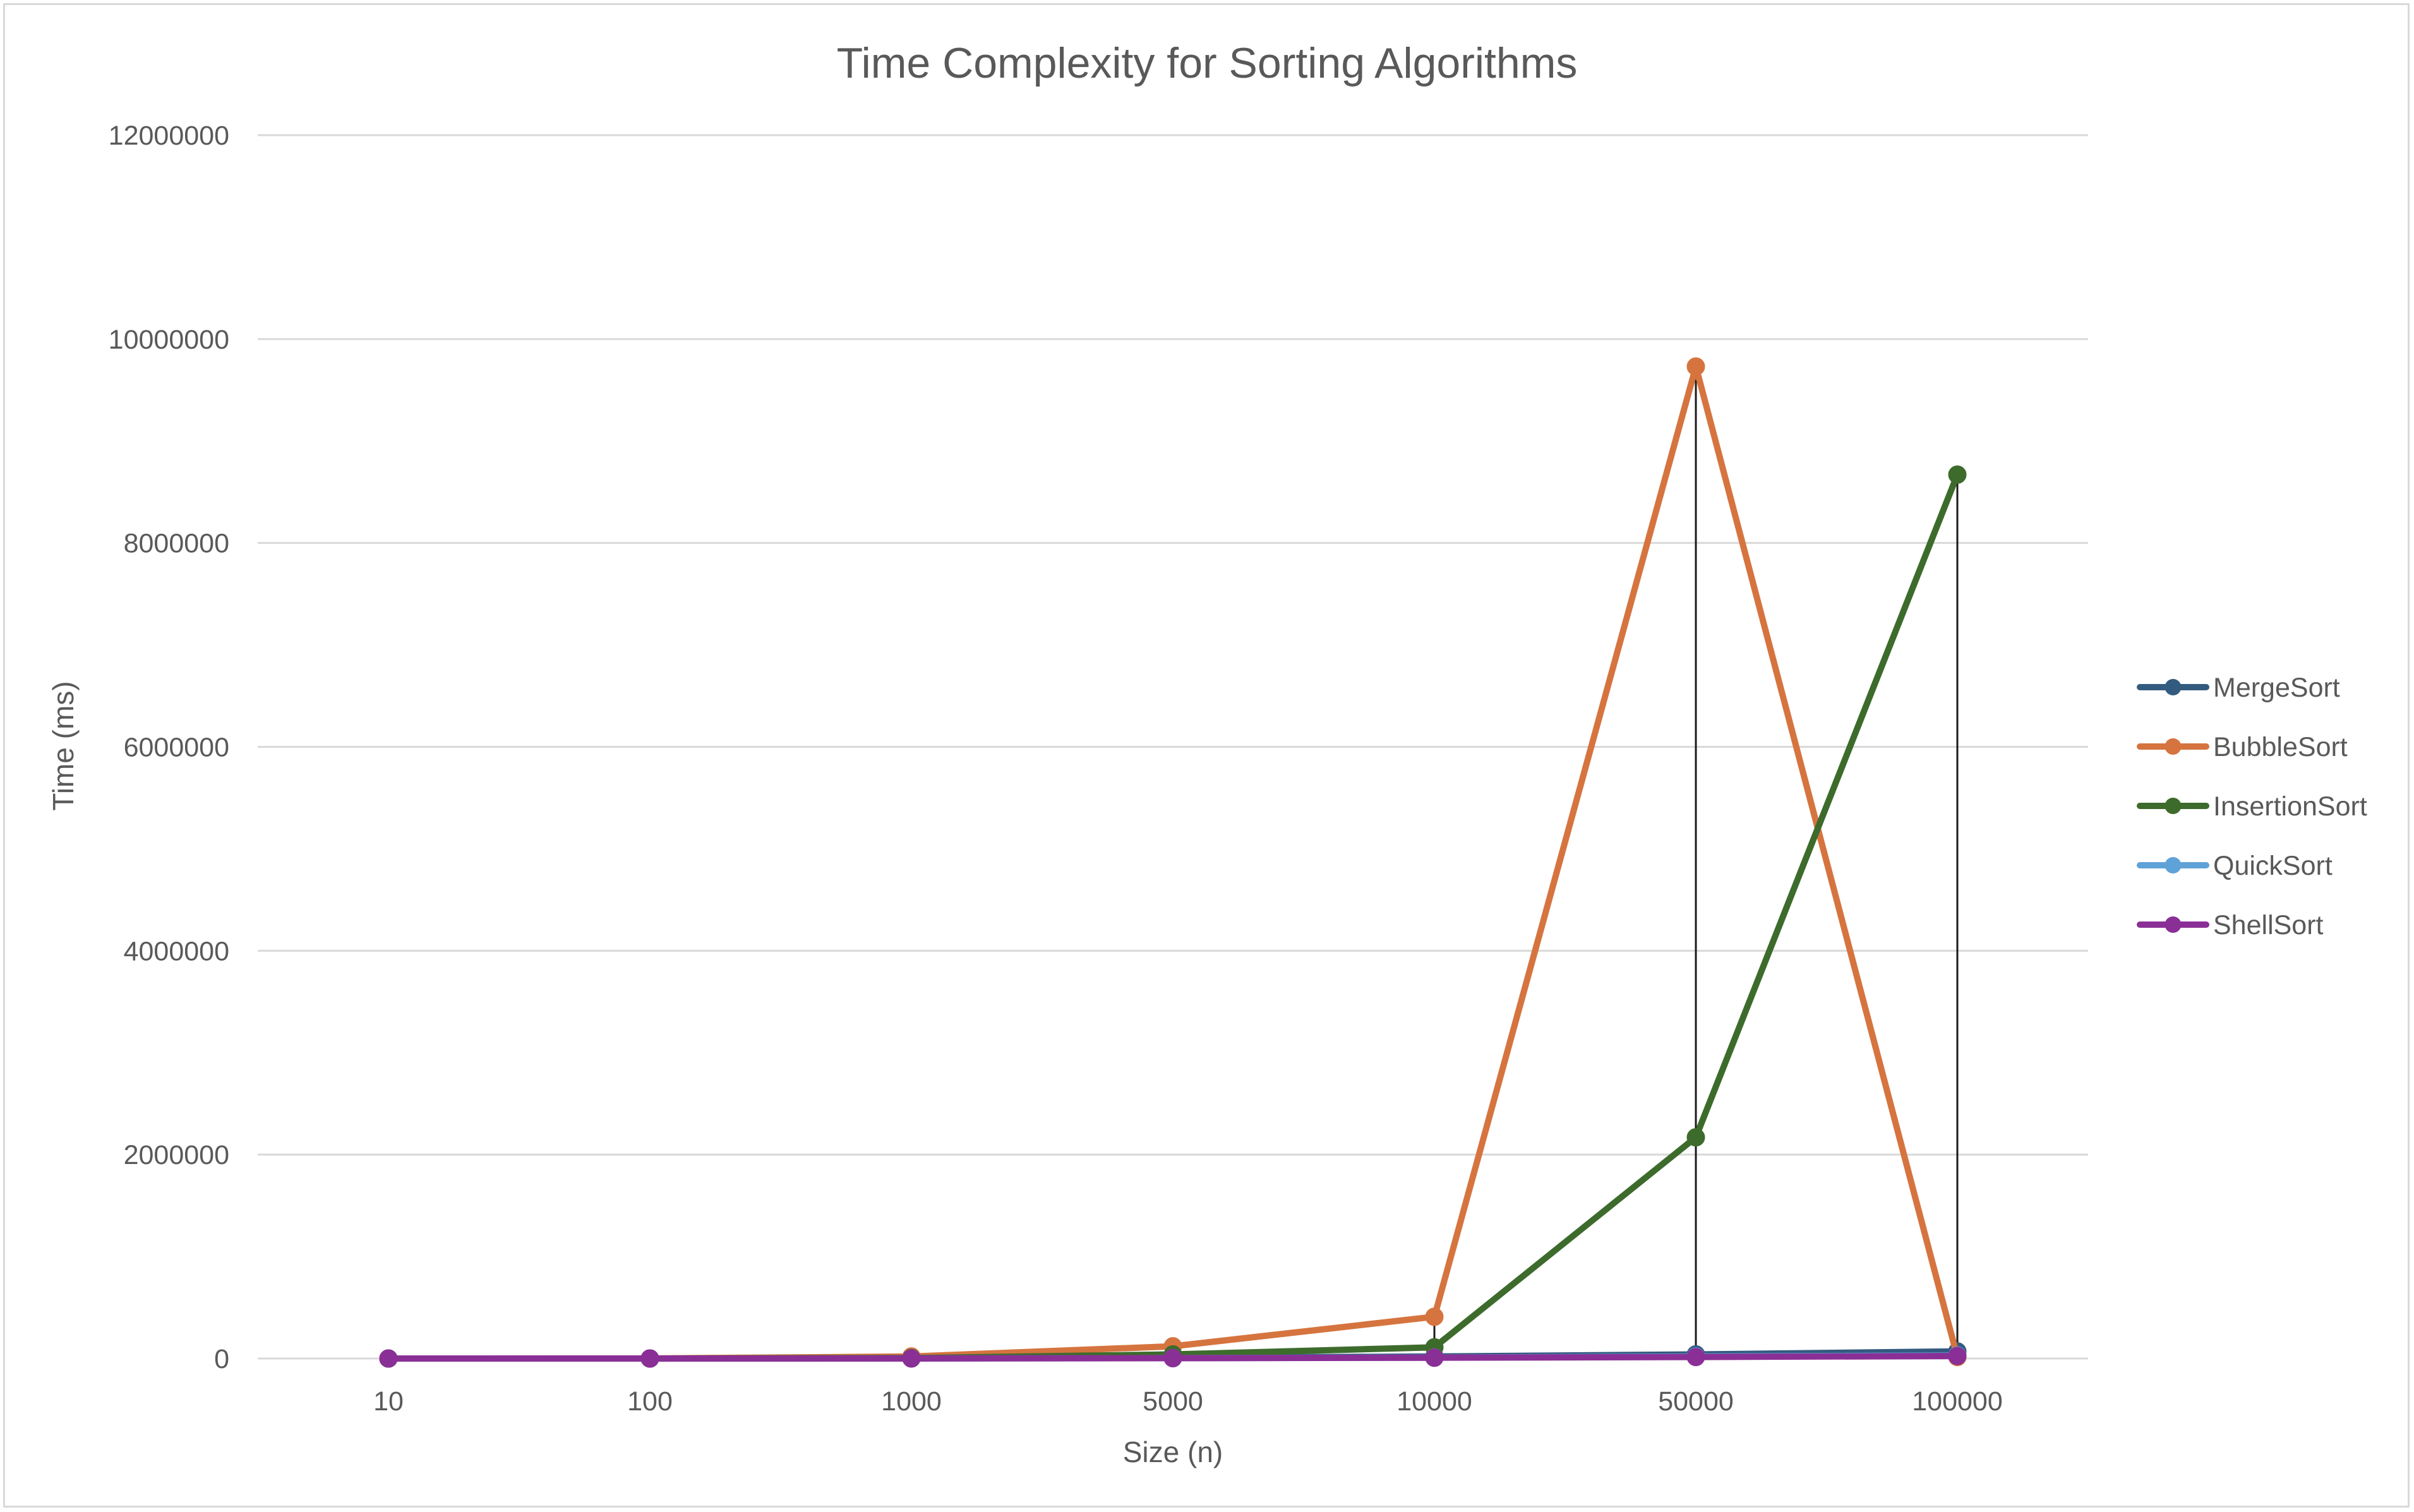 This screenshot has width=2414, height=1512. I want to click on x-tick-label: 50000, so click(1696, 1401).